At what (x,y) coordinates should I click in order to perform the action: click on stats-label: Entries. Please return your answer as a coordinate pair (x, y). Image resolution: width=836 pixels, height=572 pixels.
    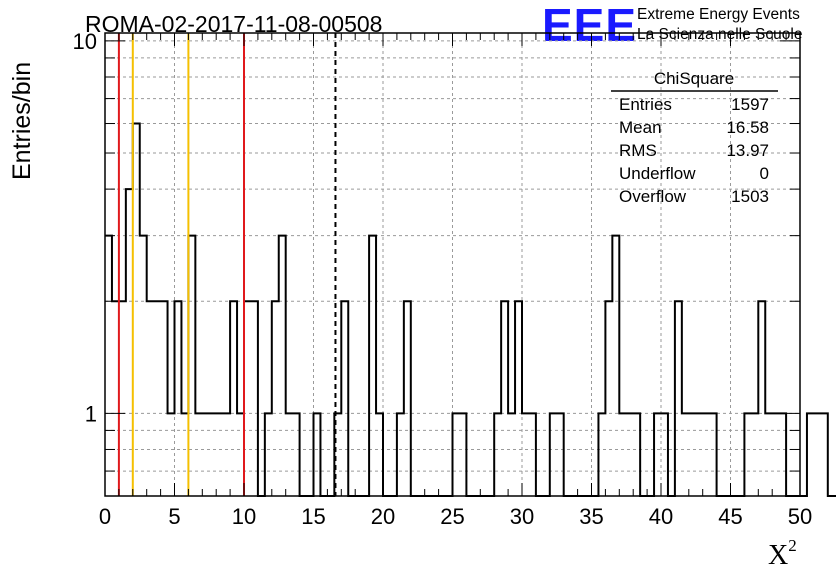
    Looking at the image, I should click on (645, 104).